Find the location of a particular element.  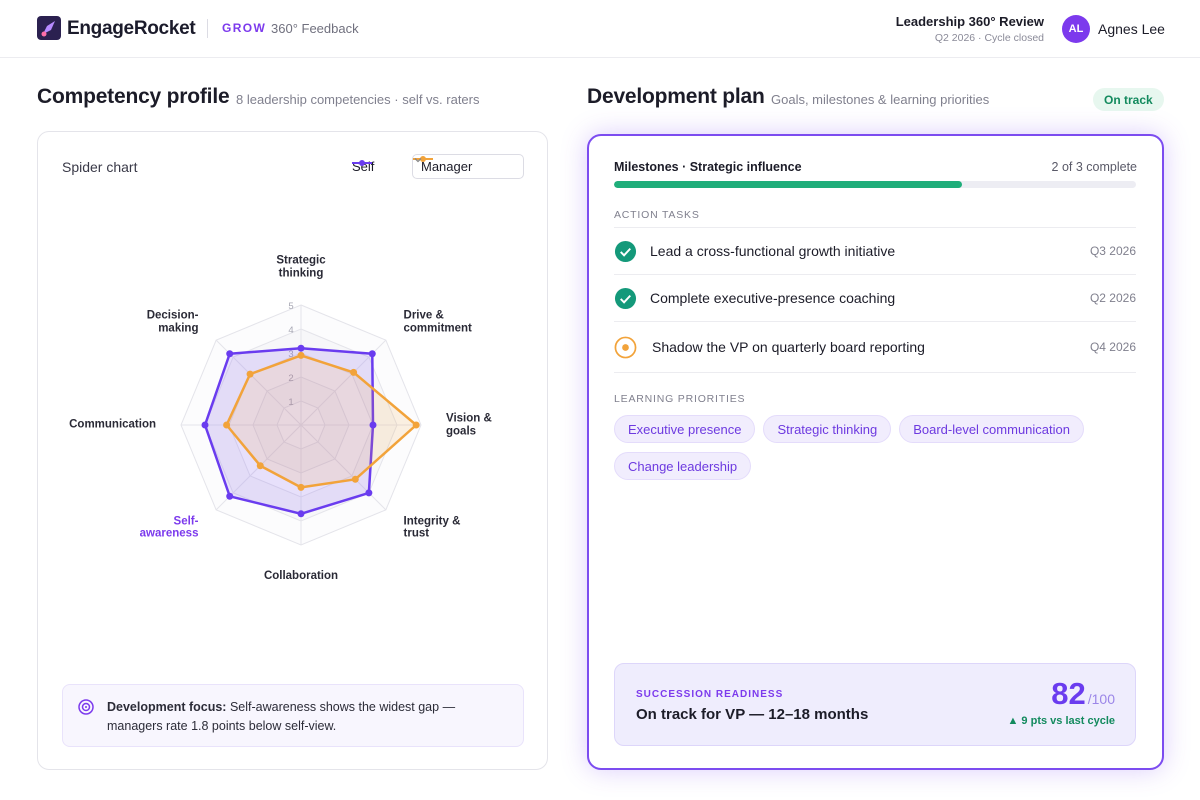

axis-label: Communication is located at coordinates (112, 424).